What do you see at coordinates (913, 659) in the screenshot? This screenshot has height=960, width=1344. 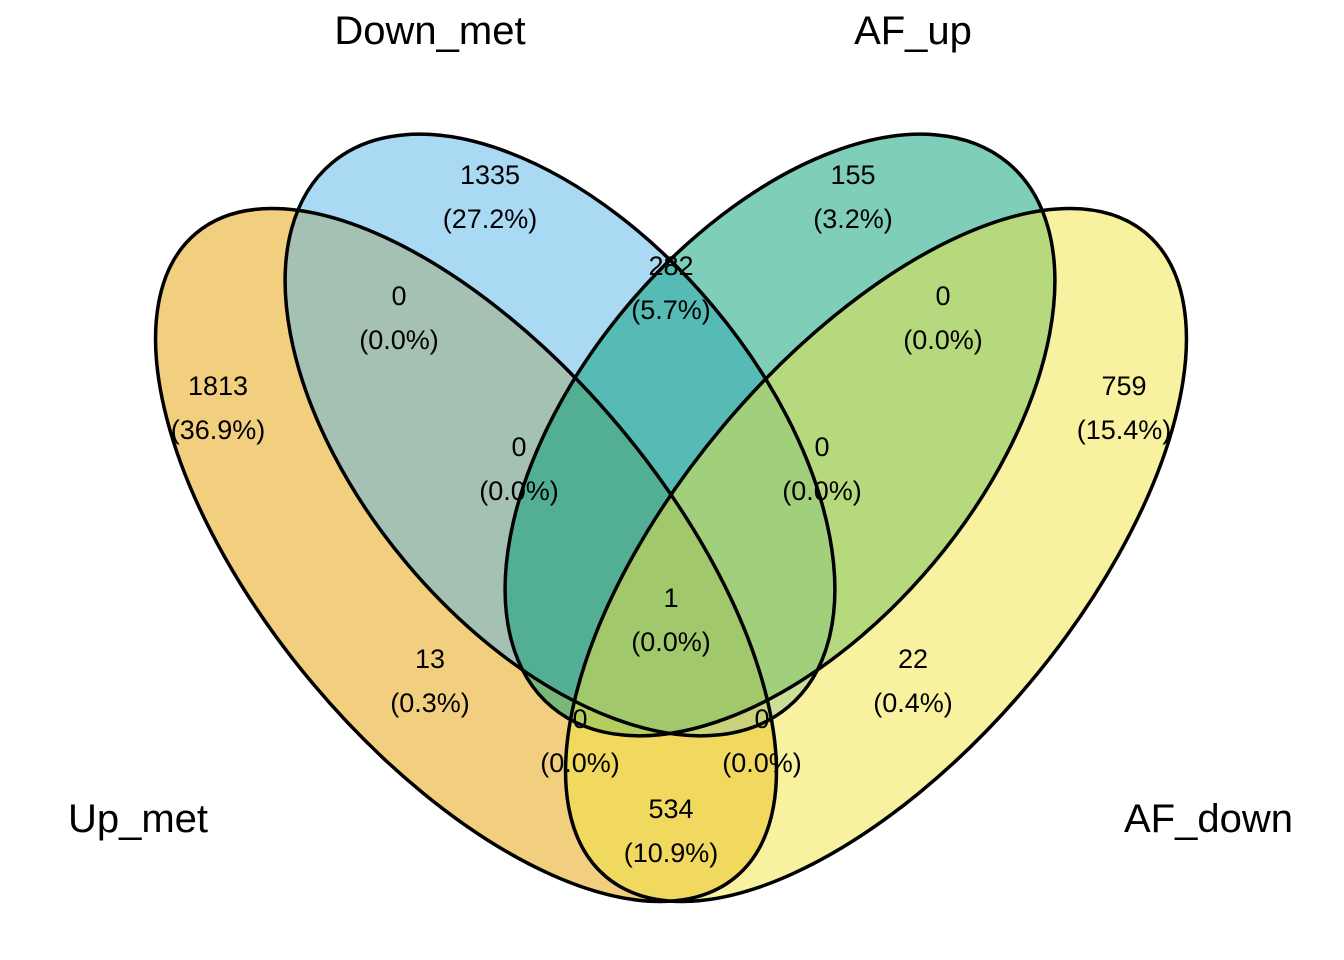 I see `region-count-down-met-af-down: 22` at bounding box center [913, 659].